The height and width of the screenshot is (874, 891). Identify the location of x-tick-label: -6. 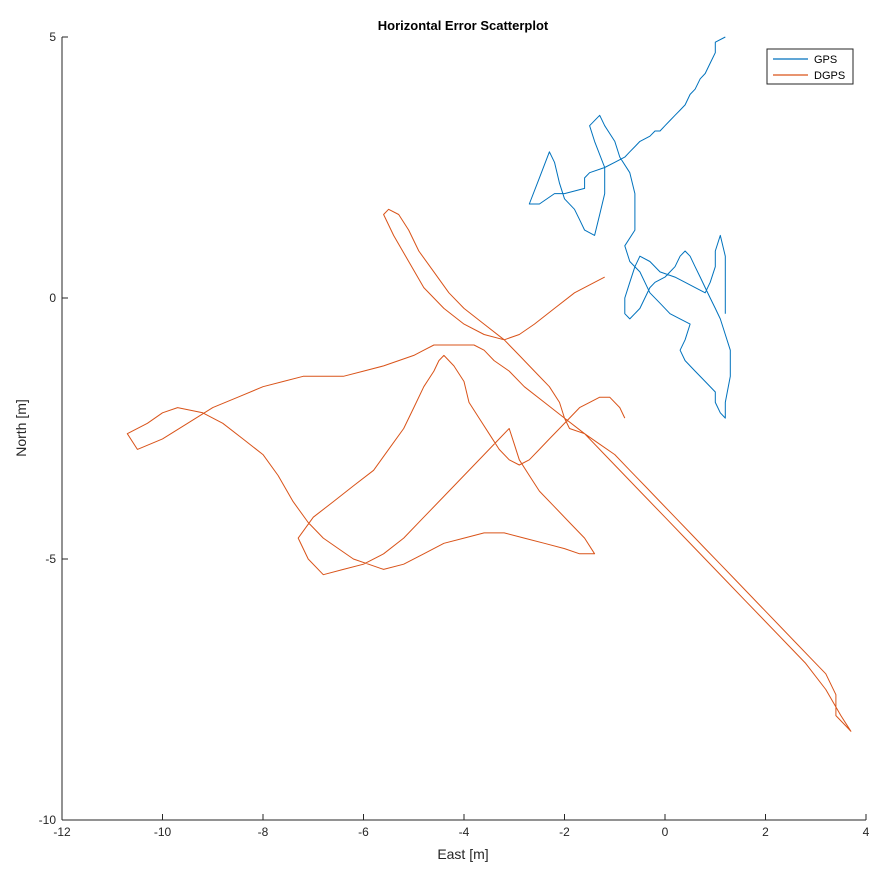
(363, 832).